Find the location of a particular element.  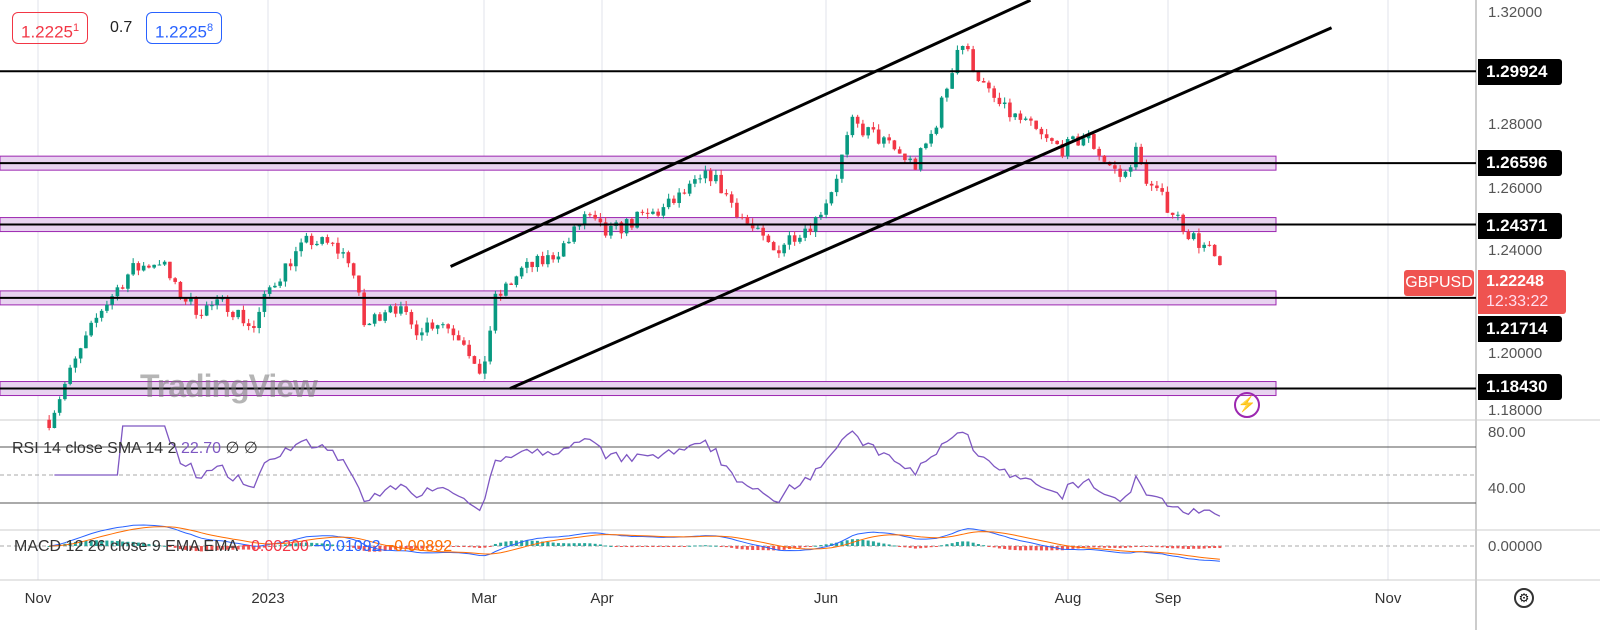

price-tick: 1.20000 is located at coordinates (1515, 353).